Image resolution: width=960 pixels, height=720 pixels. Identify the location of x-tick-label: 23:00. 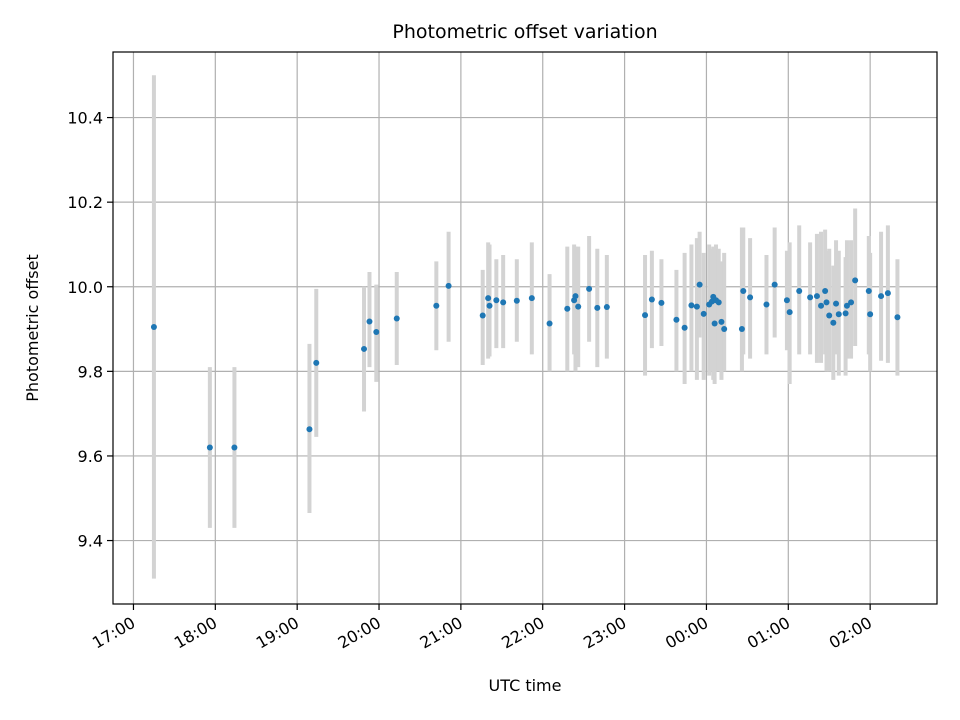
(604, 633).